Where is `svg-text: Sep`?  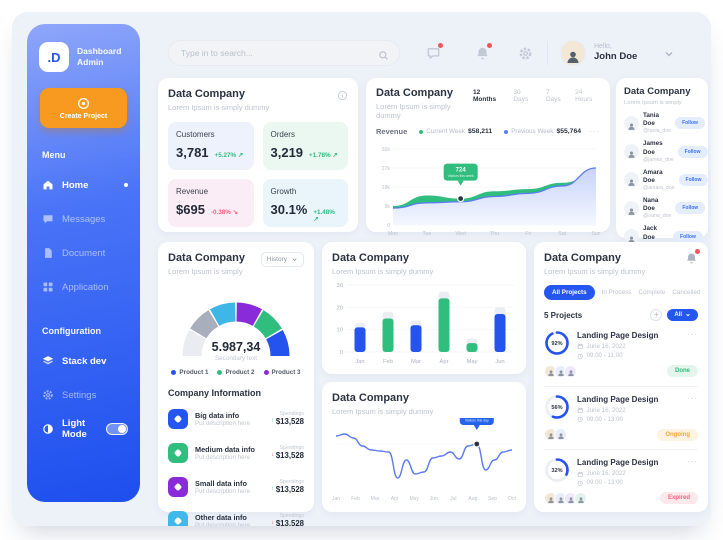 svg-text: Sep is located at coordinates (492, 499).